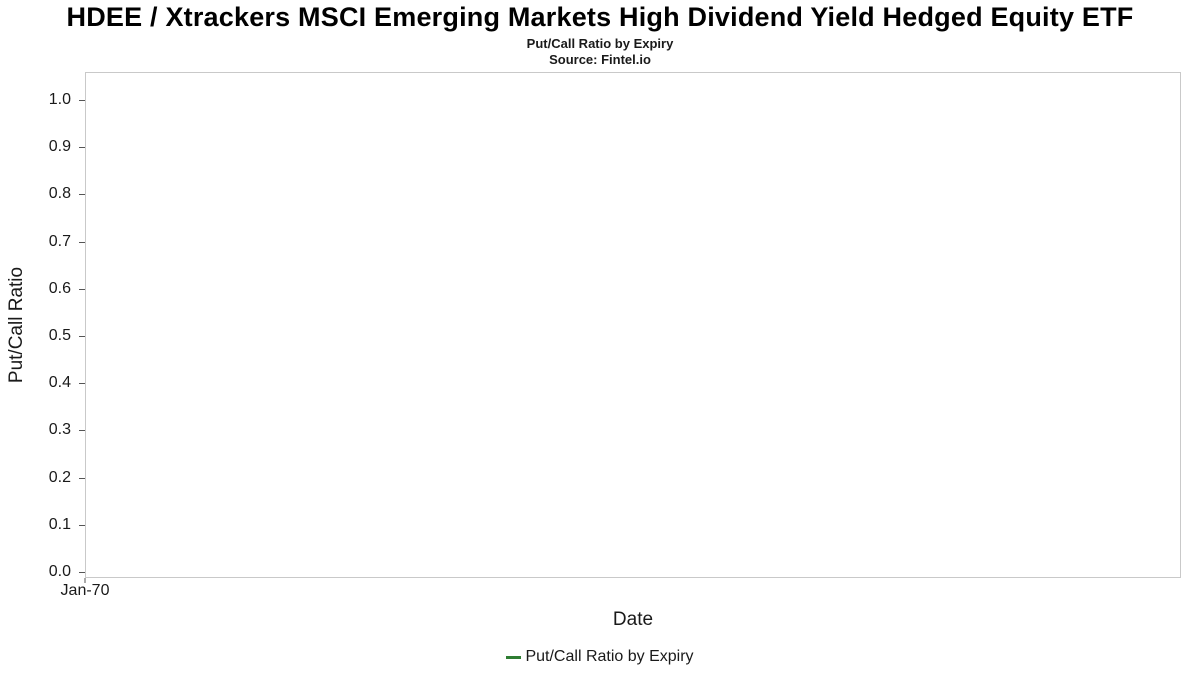 Image resolution: width=1200 pixels, height=675 pixels. I want to click on y-tick-label: 0.4, so click(59, 383).